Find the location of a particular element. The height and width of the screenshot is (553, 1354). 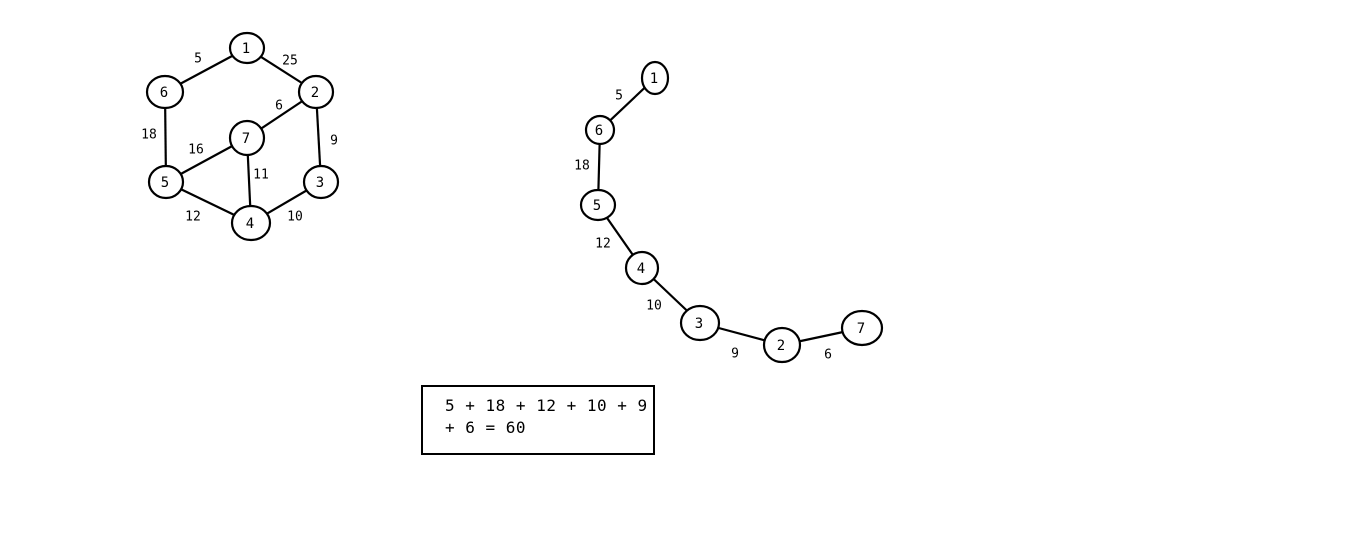

spanning-tree-node-6: 6 is located at coordinates (600, 130).